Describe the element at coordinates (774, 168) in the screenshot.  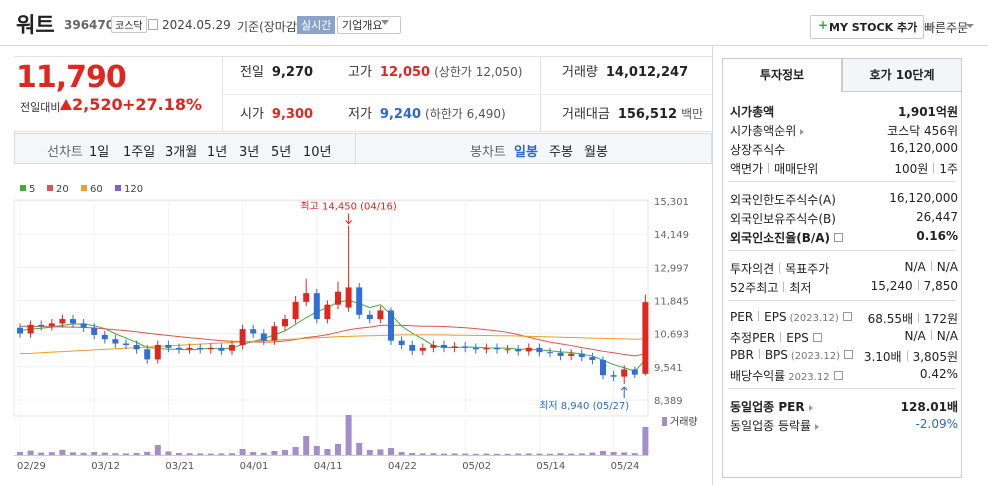
I see `info-labels: 액면가 매매단위` at that location.